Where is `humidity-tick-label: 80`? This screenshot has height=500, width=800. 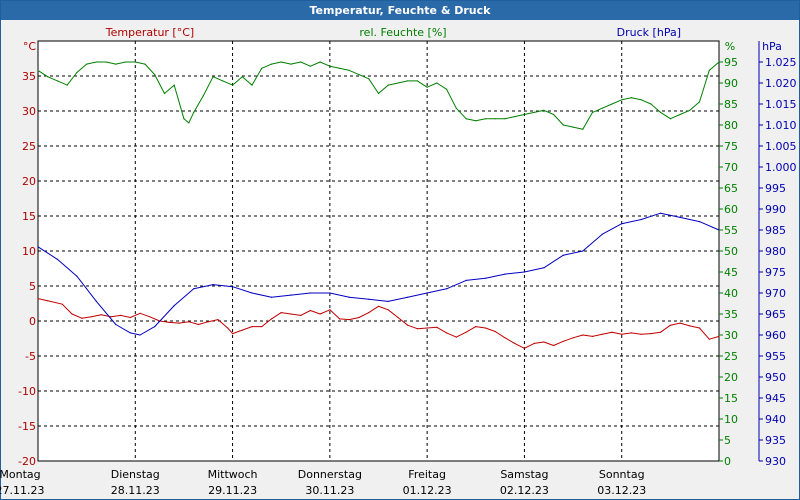 humidity-tick-label: 80 is located at coordinates (731, 125).